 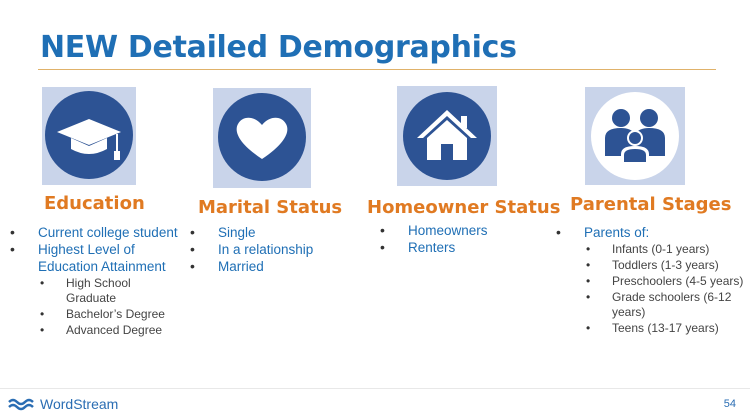 What do you see at coordinates (109, 330) in the screenshot?
I see `sub-list-item: Advanced Degree` at bounding box center [109, 330].